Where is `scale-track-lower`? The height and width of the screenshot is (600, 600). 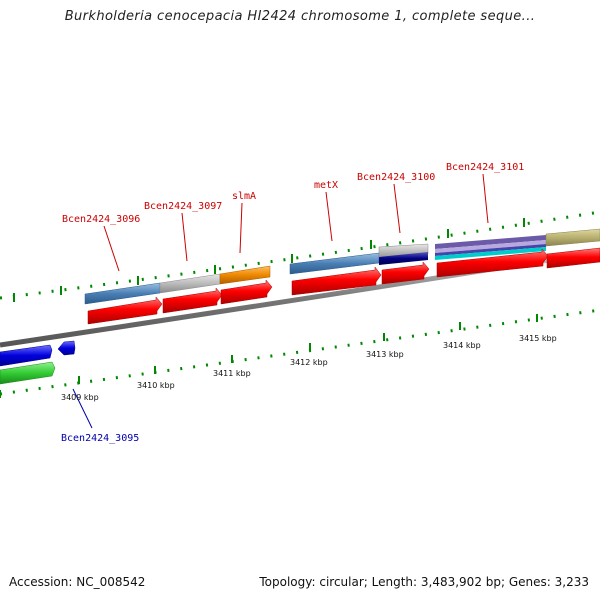 scale-track-lower is located at coordinates (300, 352).